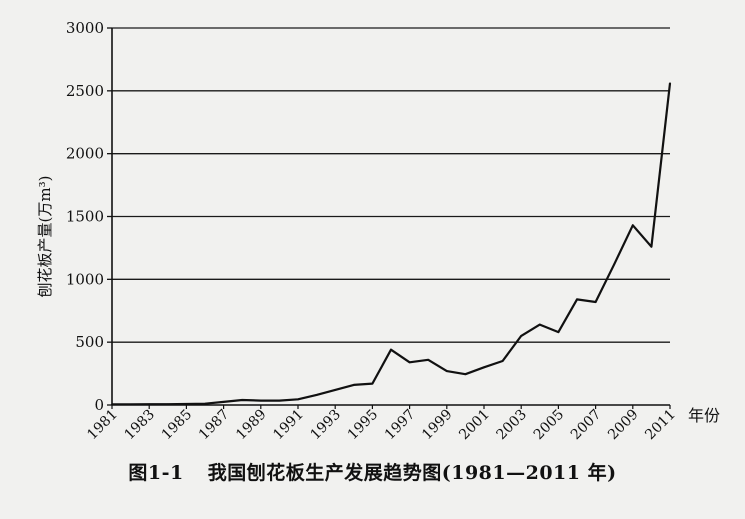 This screenshot has width=745, height=519. Describe the element at coordinates (586, 425) in the screenshot. I see `x-tick-label: 2007` at that location.